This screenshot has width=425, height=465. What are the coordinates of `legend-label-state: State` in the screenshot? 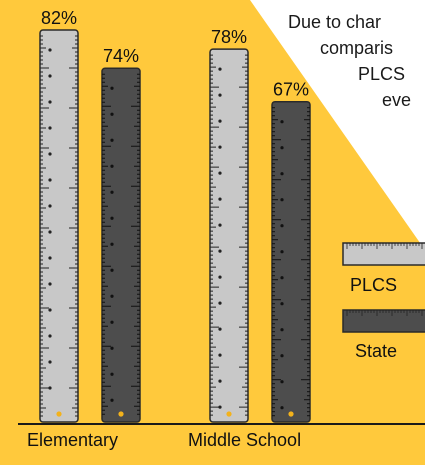 It's located at (376, 351).